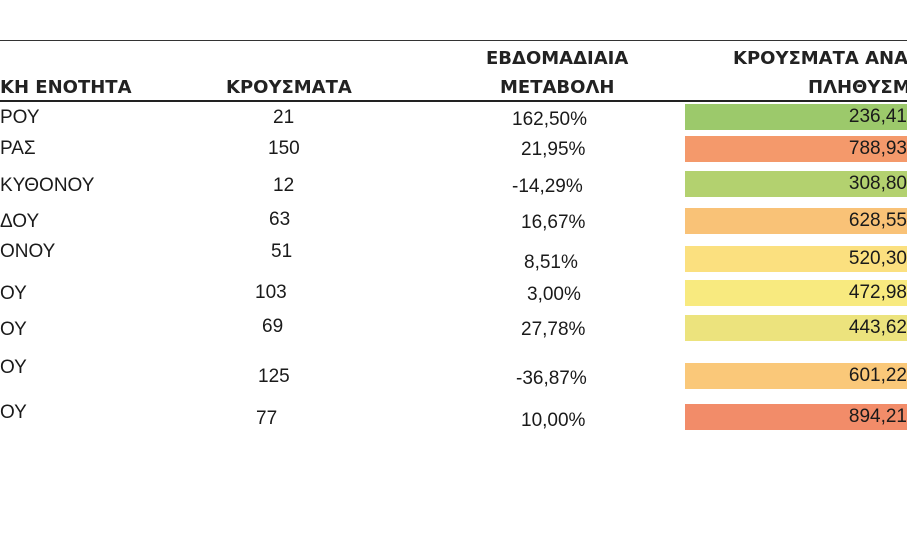 The image size is (907, 536). What do you see at coordinates (550, 119) in the screenshot?
I see `row-weekly-change: 162,50%` at bounding box center [550, 119].